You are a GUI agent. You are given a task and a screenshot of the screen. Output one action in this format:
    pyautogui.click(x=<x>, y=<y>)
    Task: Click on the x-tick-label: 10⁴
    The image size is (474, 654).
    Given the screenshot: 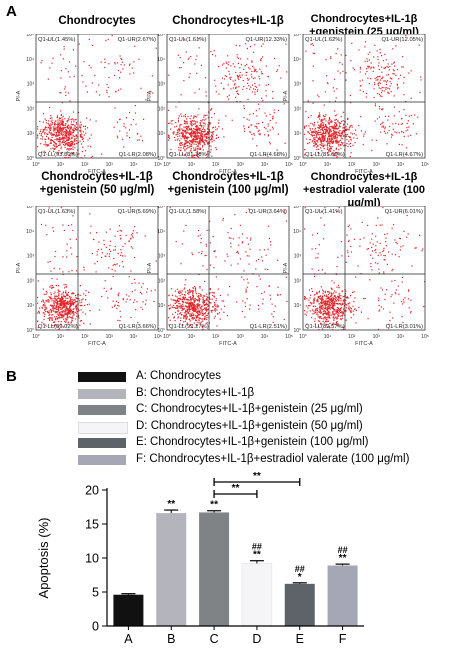 What is the action you would take?
    pyautogui.click(x=134, y=165)
    